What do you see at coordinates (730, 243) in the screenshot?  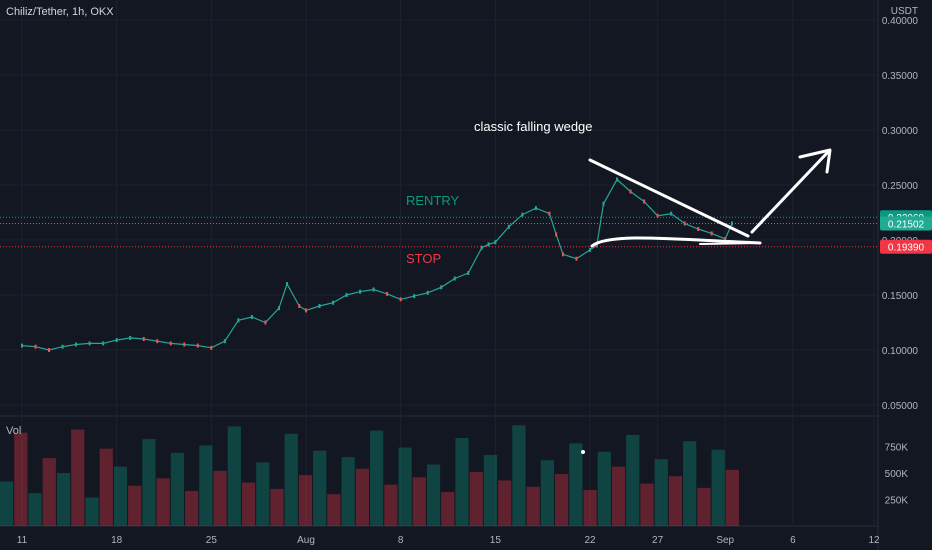 I see `wedge-base-line` at bounding box center [730, 243].